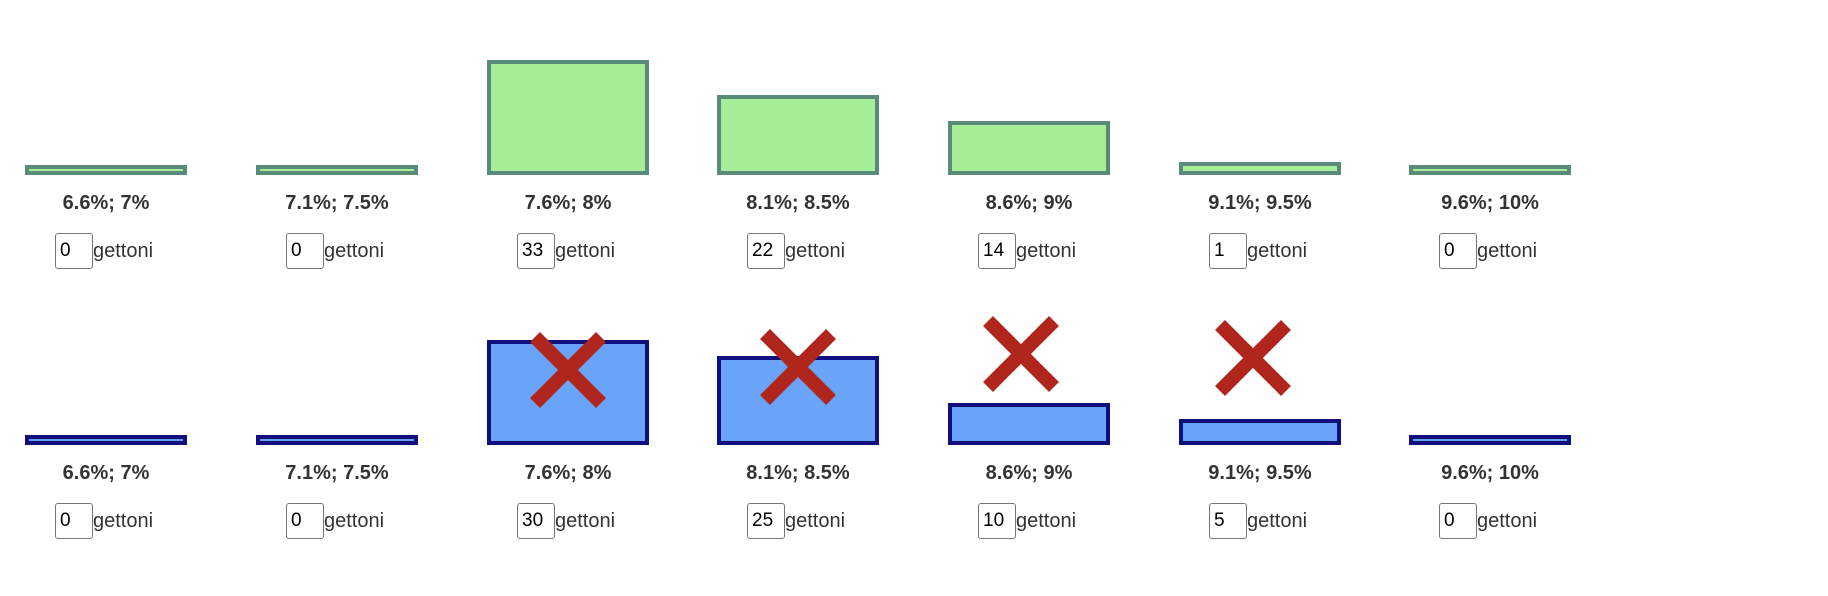 The width and height of the screenshot is (1828, 596). I want to click on bottom-bin-label: 7.6%; 8%, so click(568, 473).